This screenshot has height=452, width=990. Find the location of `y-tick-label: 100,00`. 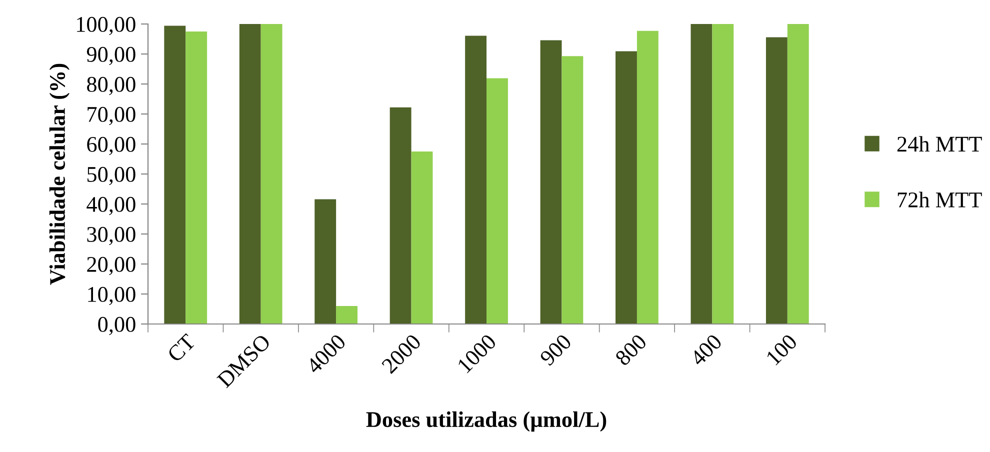

y-tick-label: 100,00 is located at coordinates (106, 26).